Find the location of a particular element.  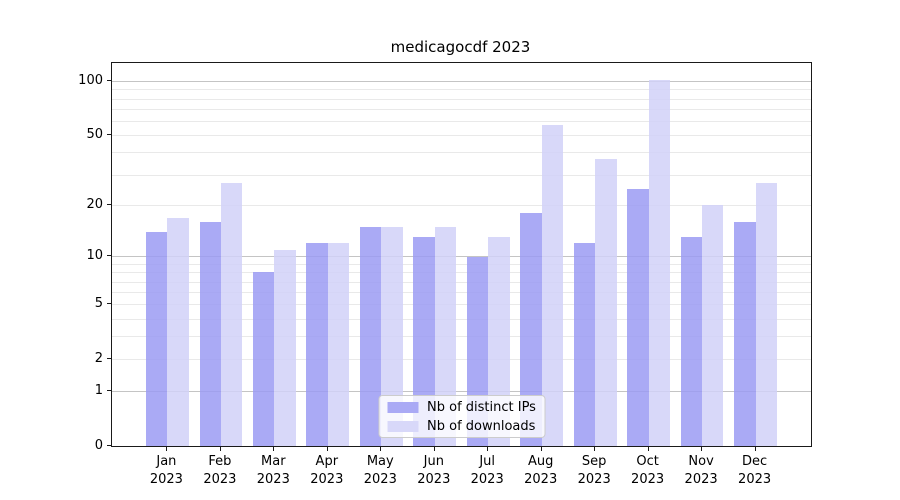

bar-ips-apr is located at coordinates (317, 344).